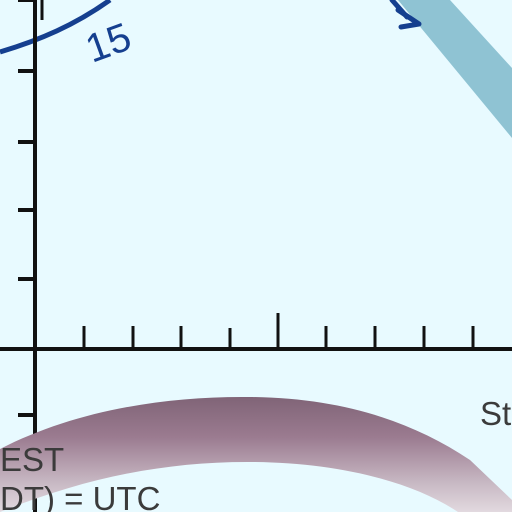  What do you see at coordinates (256, 332) in the screenshot?
I see `horizontal-axis` at bounding box center [256, 332].